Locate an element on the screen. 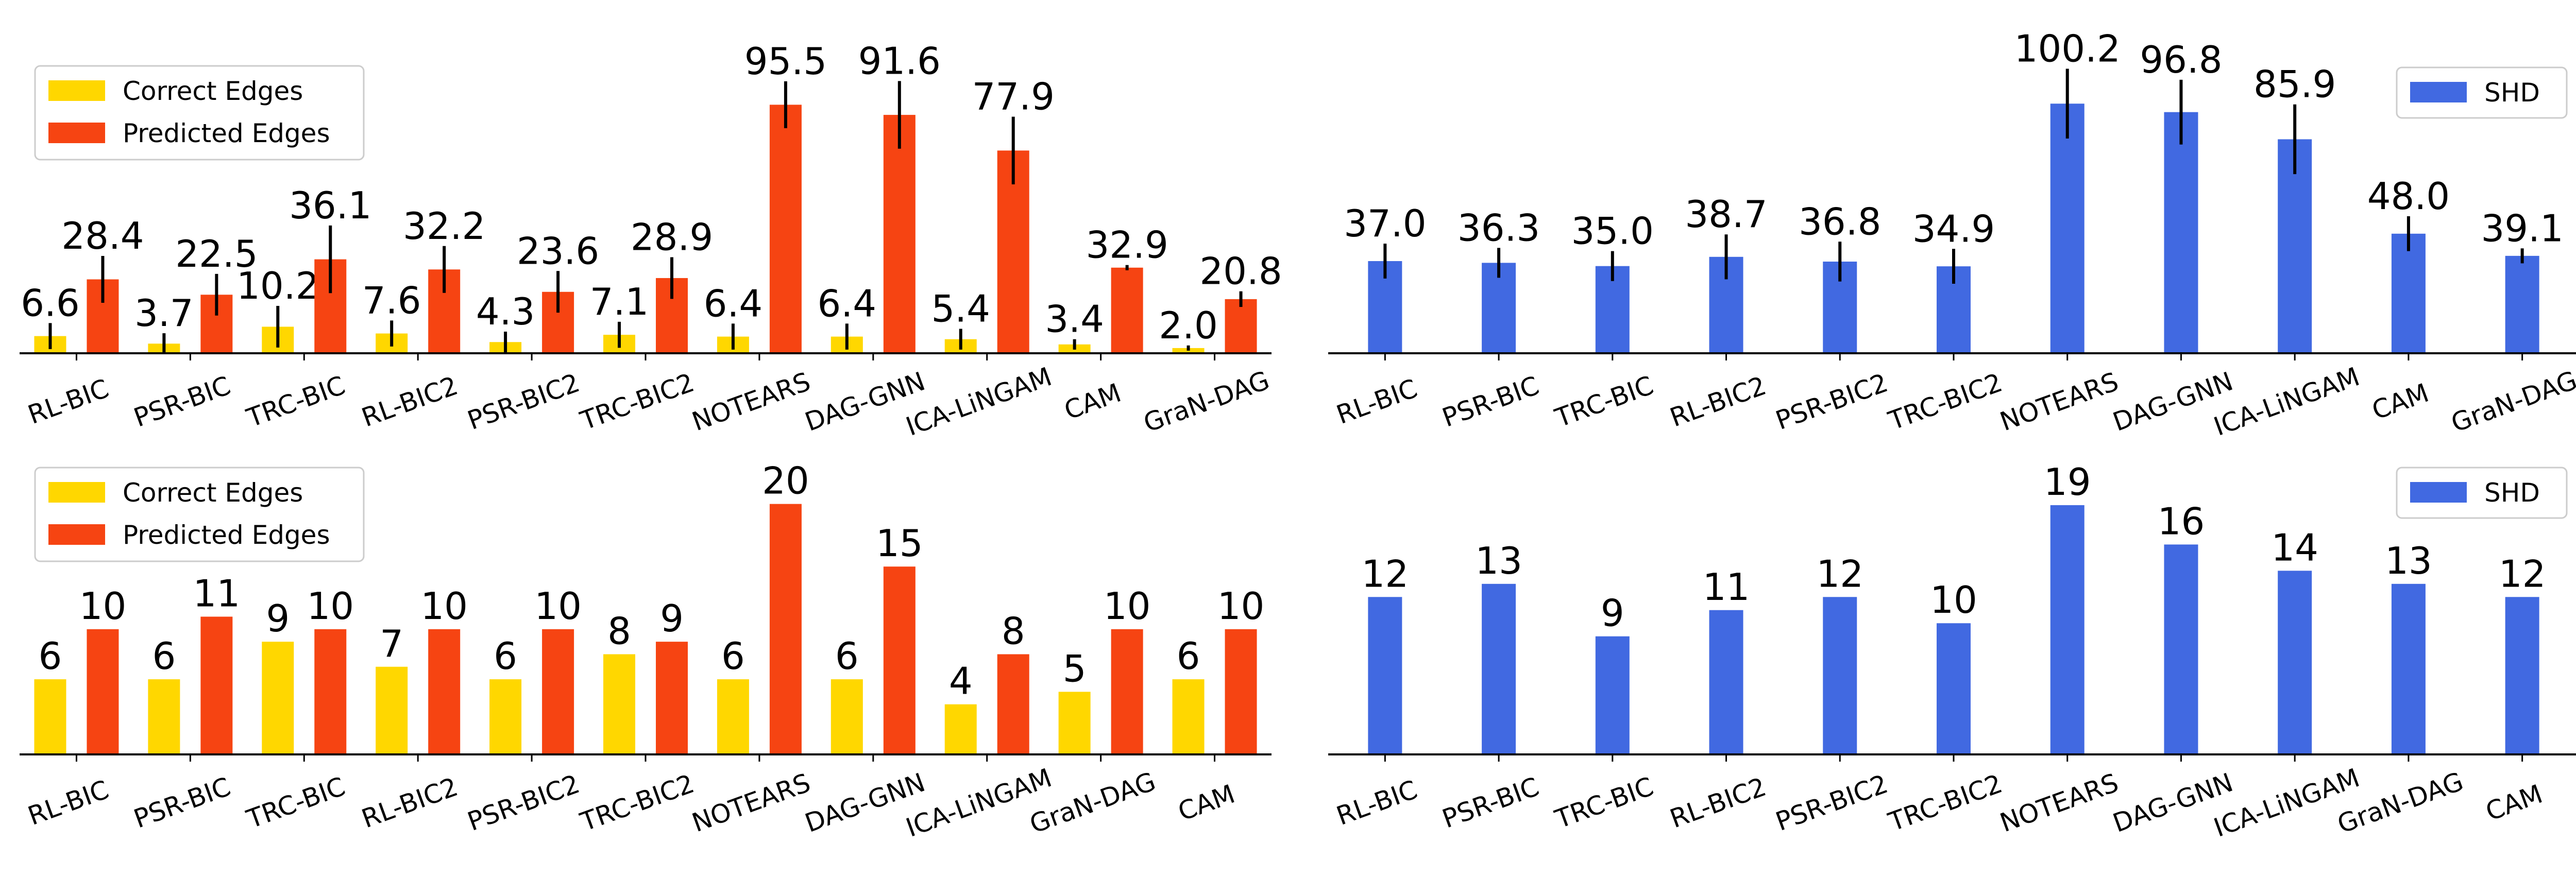 This screenshot has width=2576, height=878. value-label-correct-edges-6: 6.4 is located at coordinates (733, 304).